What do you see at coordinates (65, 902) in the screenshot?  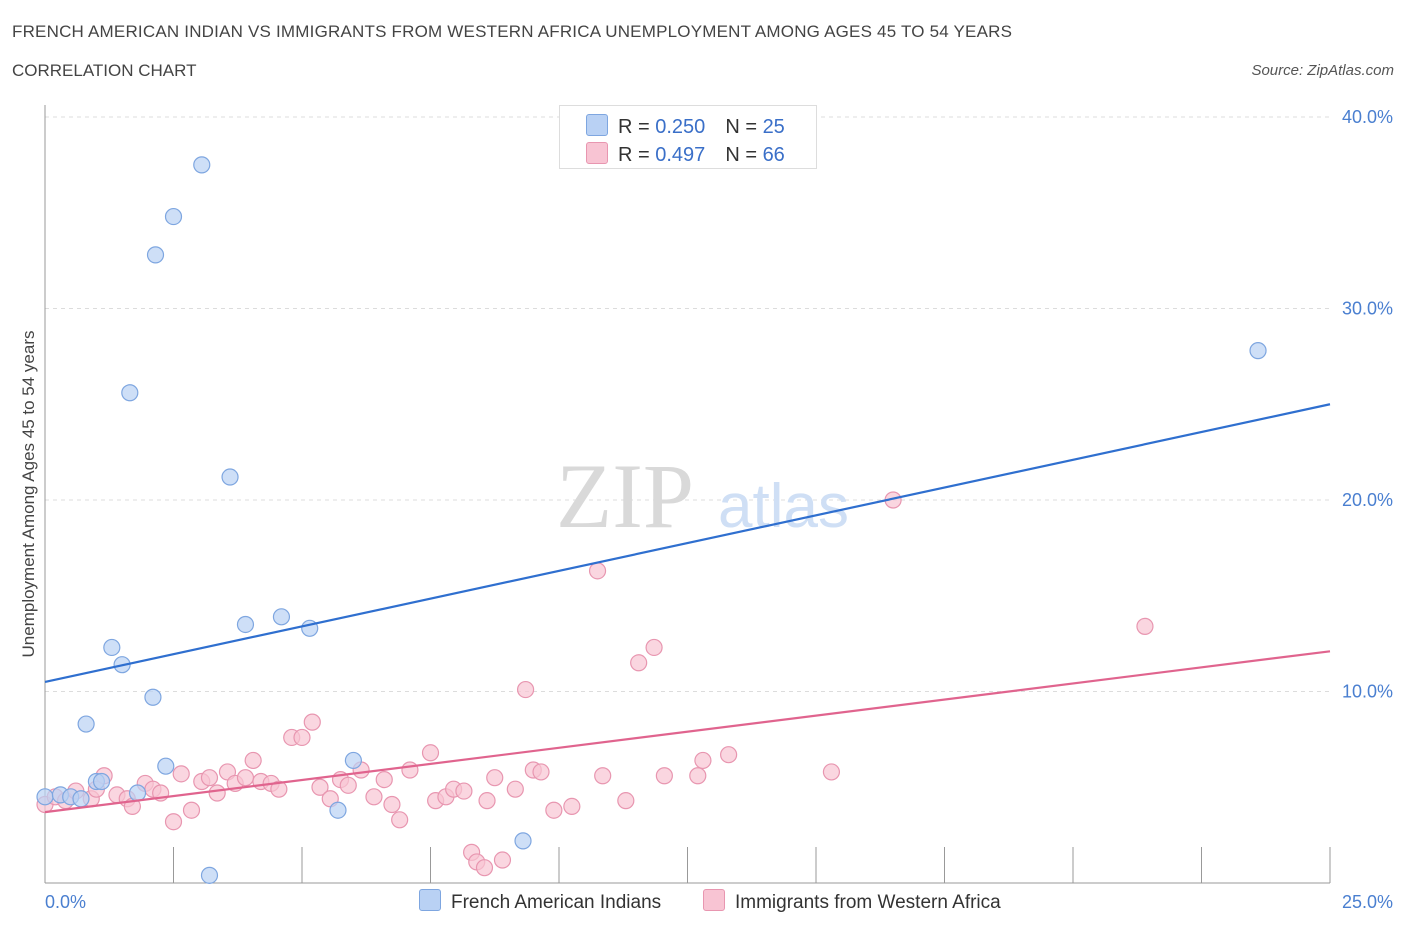 I see `x-tick-label: 0.0%` at bounding box center [65, 902].